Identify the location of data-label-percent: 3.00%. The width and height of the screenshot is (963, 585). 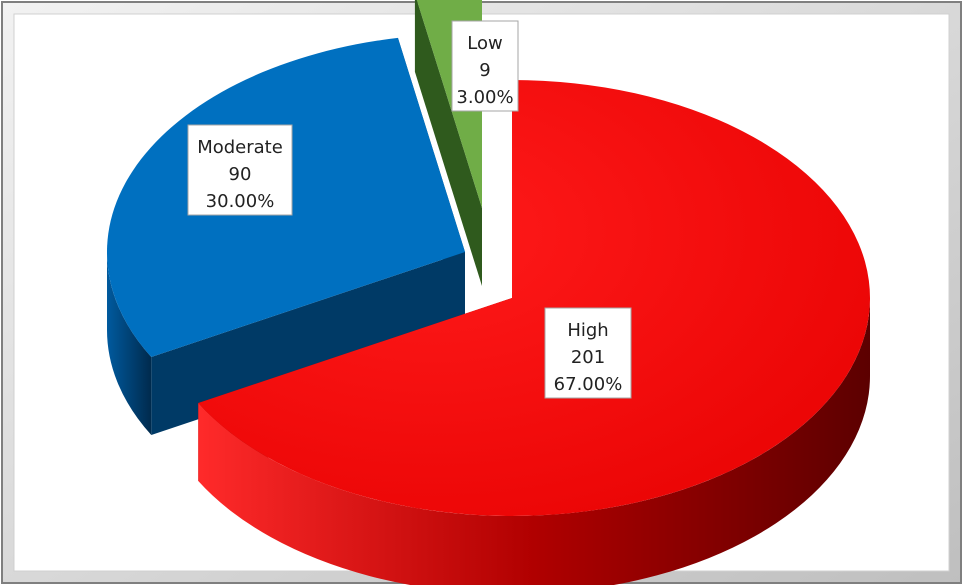
(484, 97).